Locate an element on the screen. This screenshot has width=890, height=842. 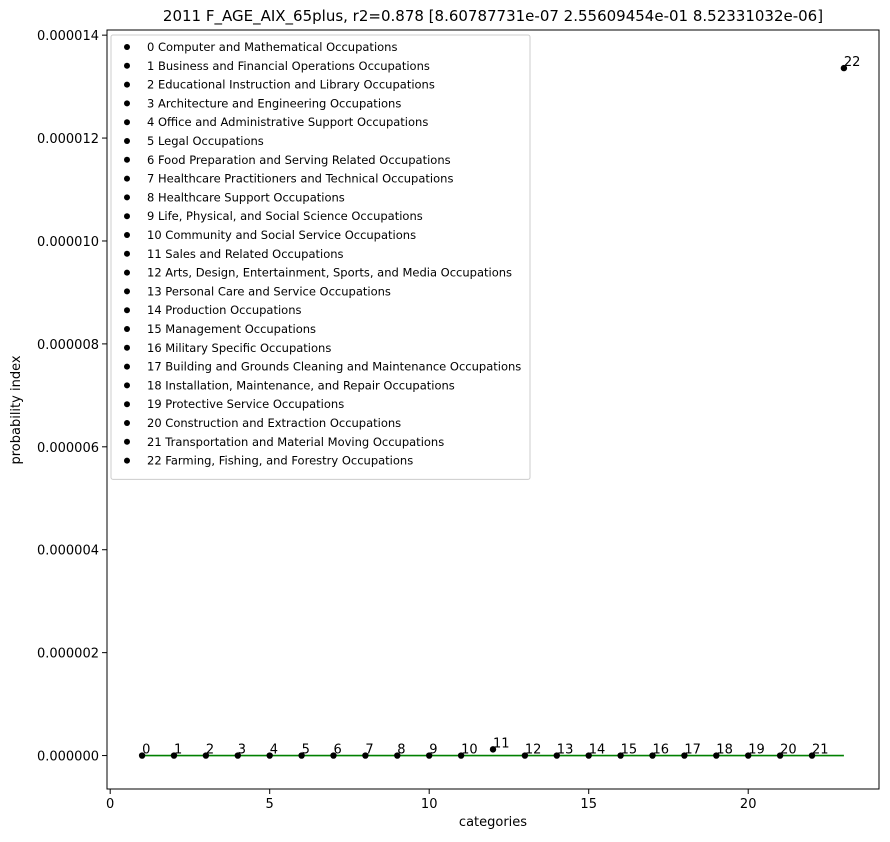
point-label: 12 is located at coordinates (533, 750).